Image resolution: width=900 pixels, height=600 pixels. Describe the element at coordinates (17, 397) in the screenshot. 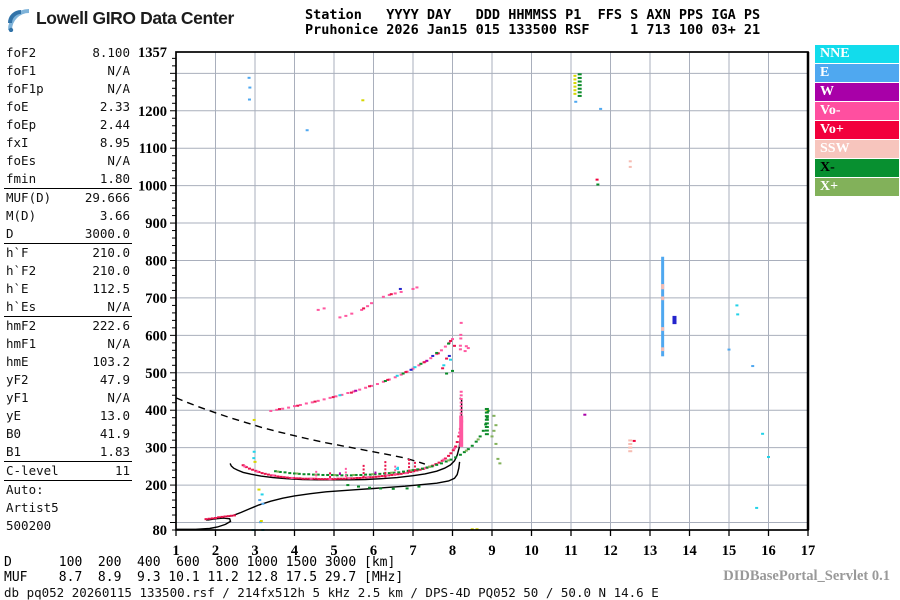

I see `param-label: yF1` at that location.